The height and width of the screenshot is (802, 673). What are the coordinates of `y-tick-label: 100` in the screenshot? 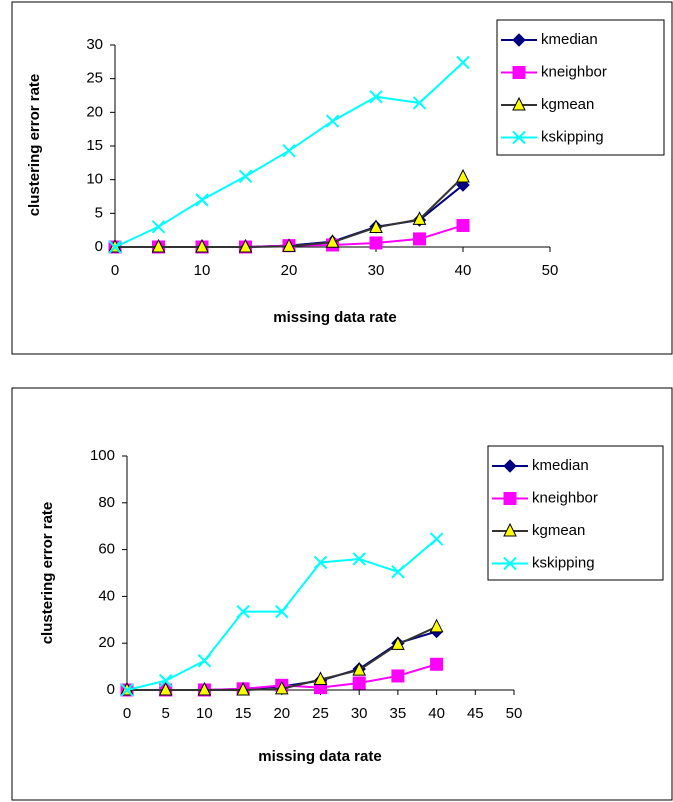 It's located at (102, 455).